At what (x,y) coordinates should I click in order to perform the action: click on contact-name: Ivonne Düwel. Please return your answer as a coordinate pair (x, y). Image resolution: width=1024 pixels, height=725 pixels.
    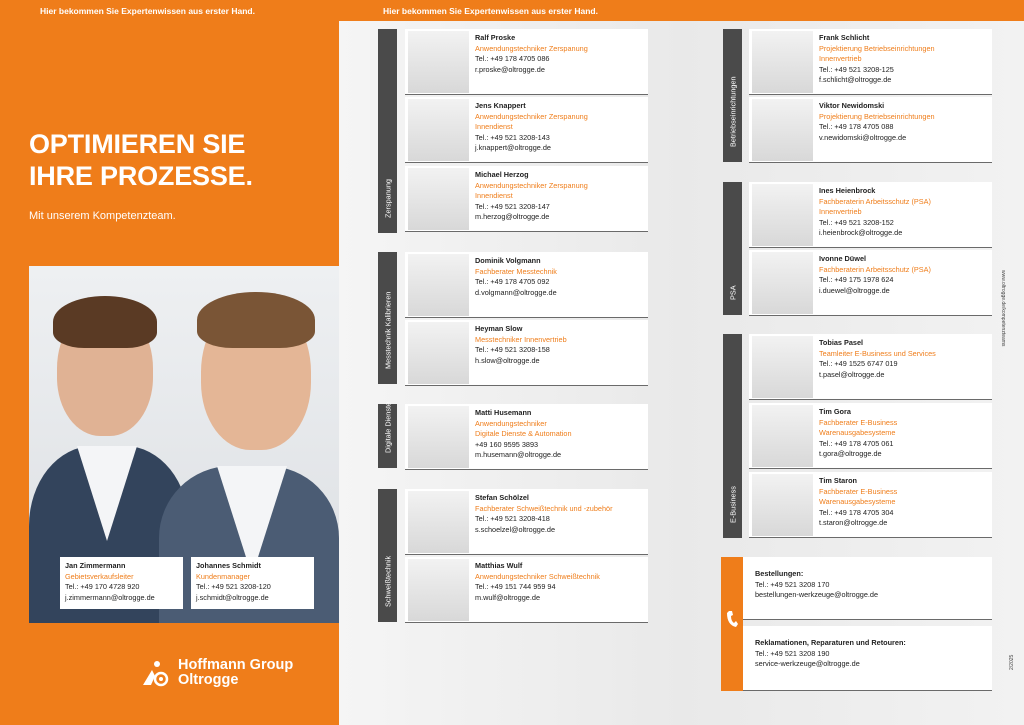
    Looking at the image, I should click on (843, 258).